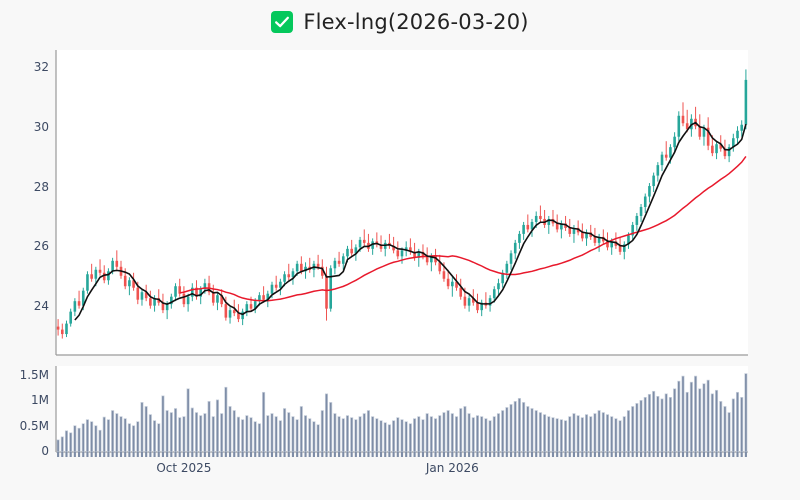  Describe the element at coordinates (41, 186) in the screenshot. I see `y-axis-tick-label: 28` at that location.